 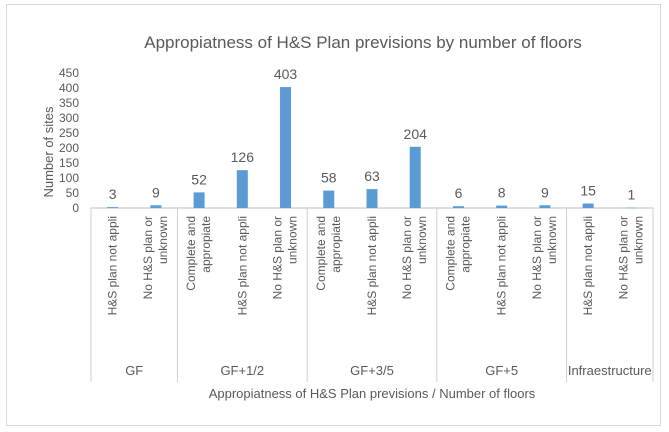 I want to click on data-label: 58, so click(x=329, y=178).